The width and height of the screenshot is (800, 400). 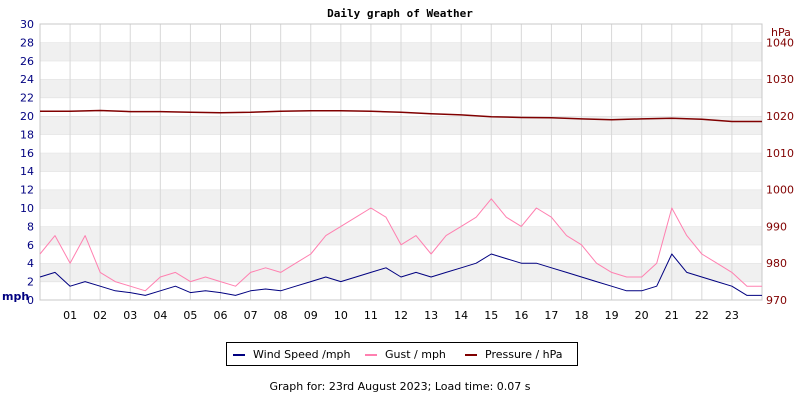 What do you see at coordinates (341, 315) in the screenshot?
I see `x-tick-label: 10` at bounding box center [341, 315].